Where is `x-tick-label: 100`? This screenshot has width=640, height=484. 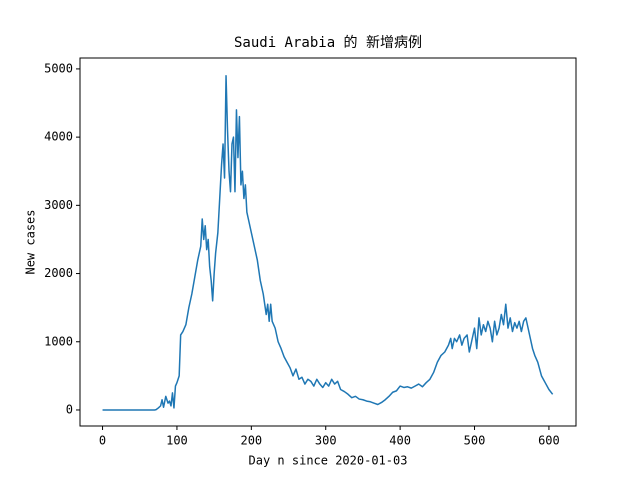
x-tick-label: 100 is located at coordinates (177, 441).